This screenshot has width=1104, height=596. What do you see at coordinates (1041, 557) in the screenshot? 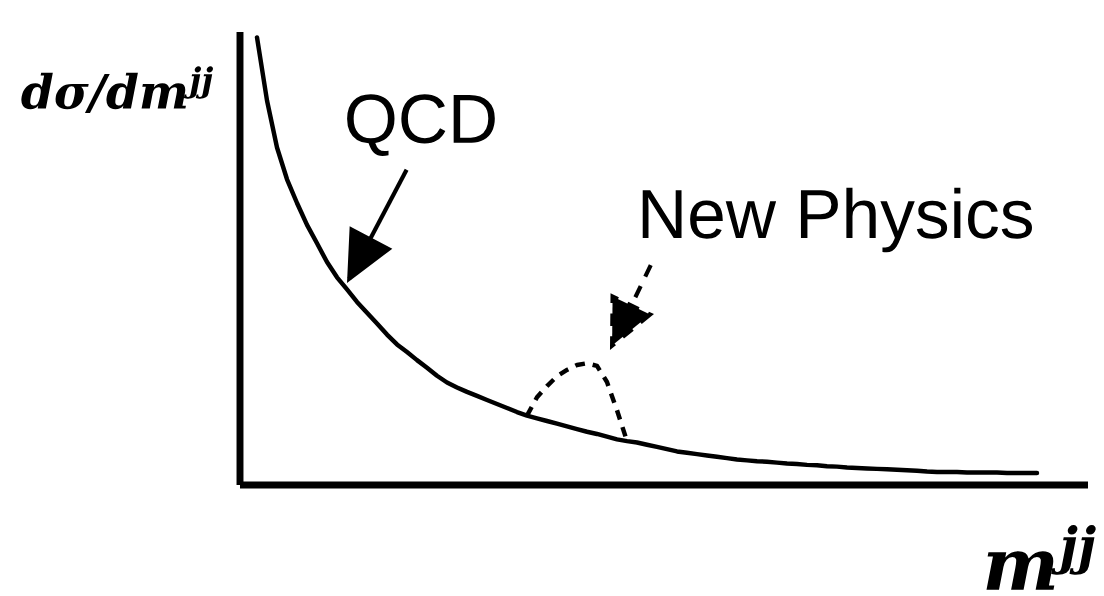
I see `x-axis-title: m$^{jj}$` at bounding box center [1041, 557].